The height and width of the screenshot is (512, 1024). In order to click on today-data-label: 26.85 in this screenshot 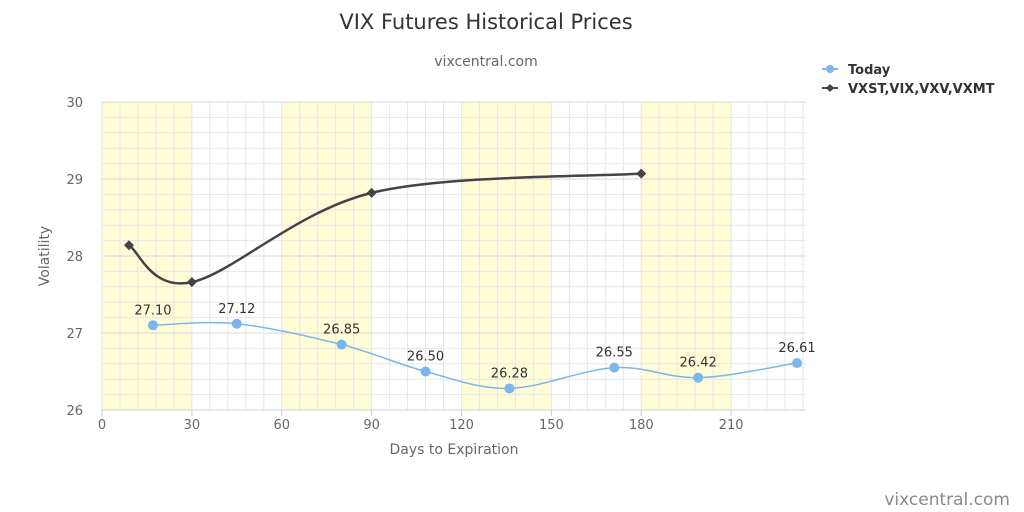, I will do `click(341, 330)`.